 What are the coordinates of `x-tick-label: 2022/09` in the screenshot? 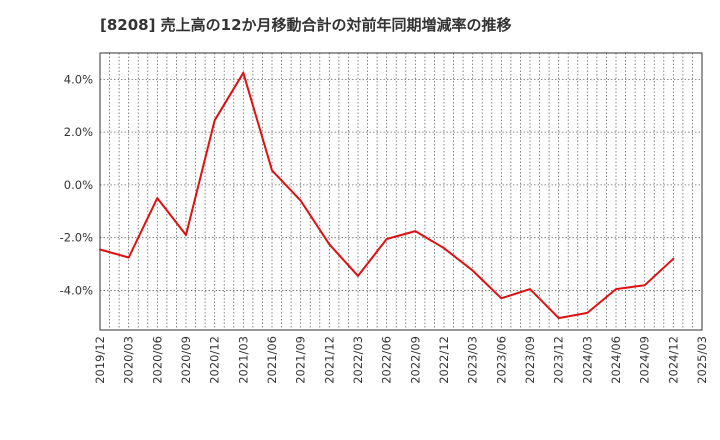 It's located at (415, 360).